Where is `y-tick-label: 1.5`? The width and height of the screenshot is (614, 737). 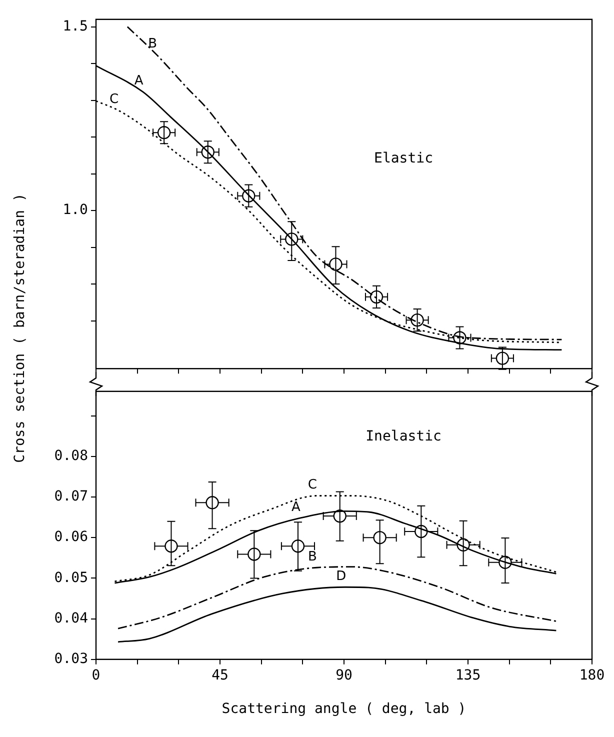
y-tick-label: 1.5 is located at coordinates (75, 26).